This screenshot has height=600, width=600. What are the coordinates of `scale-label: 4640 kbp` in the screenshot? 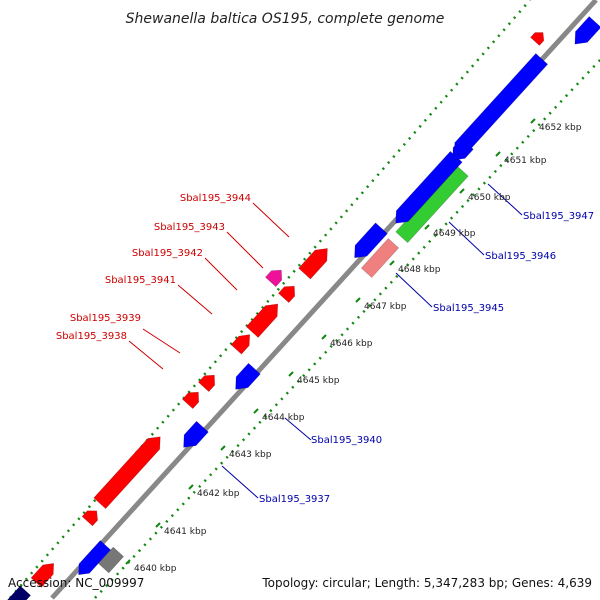 It's located at (155, 569).